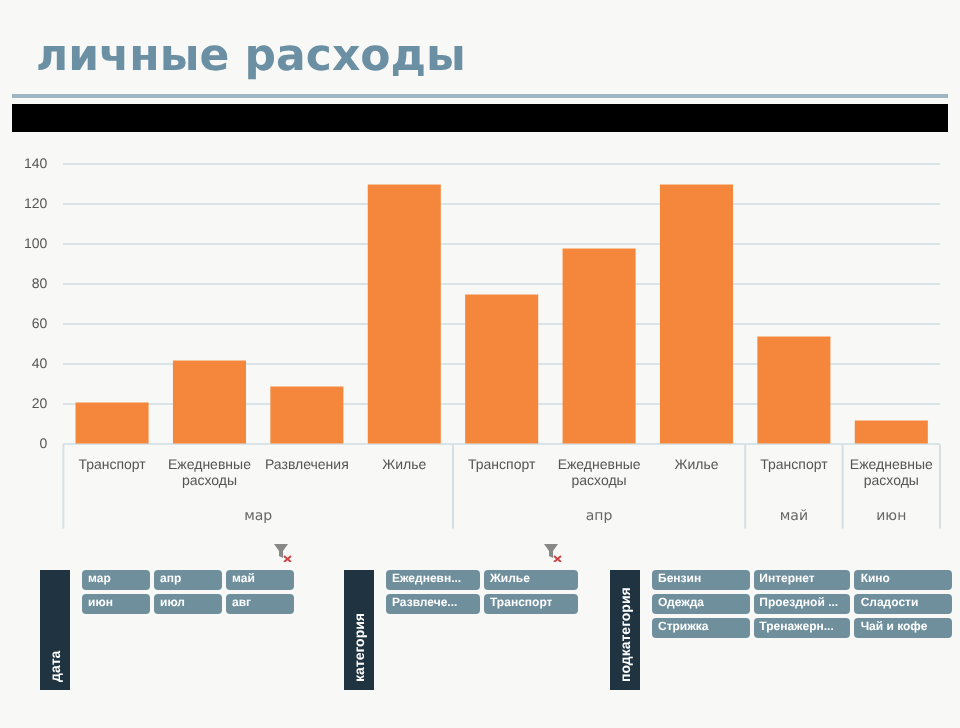 The image size is (960, 728). What do you see at coordinates (251, 57) in the screenshot?
I see `chart-title: личные расходы` at bounding box center [251, 57].